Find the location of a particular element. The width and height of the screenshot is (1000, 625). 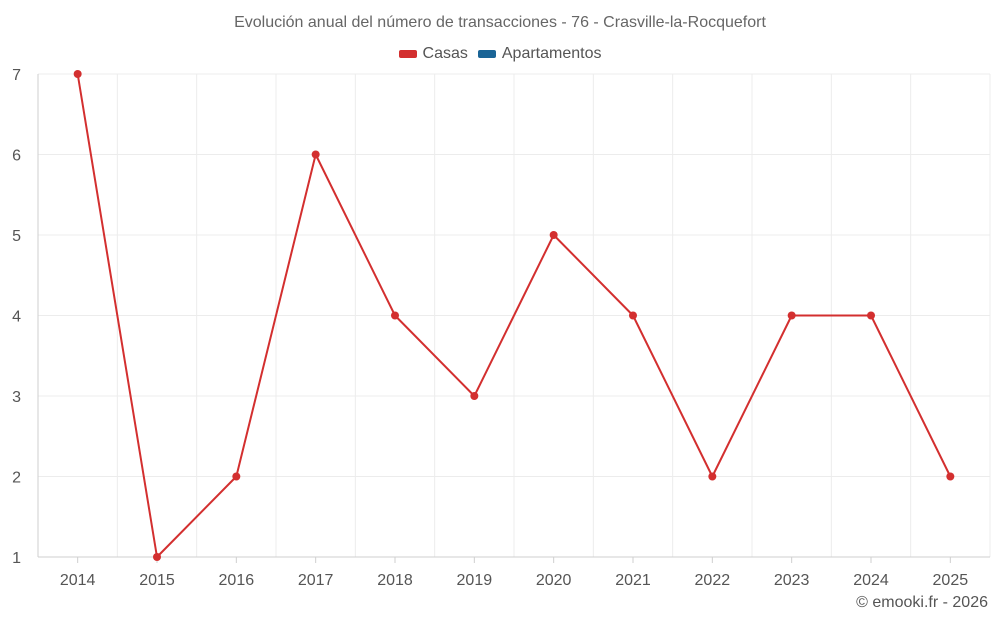

credit-text: © emooki.fr - 2026 is located at coordinates (922, 602).